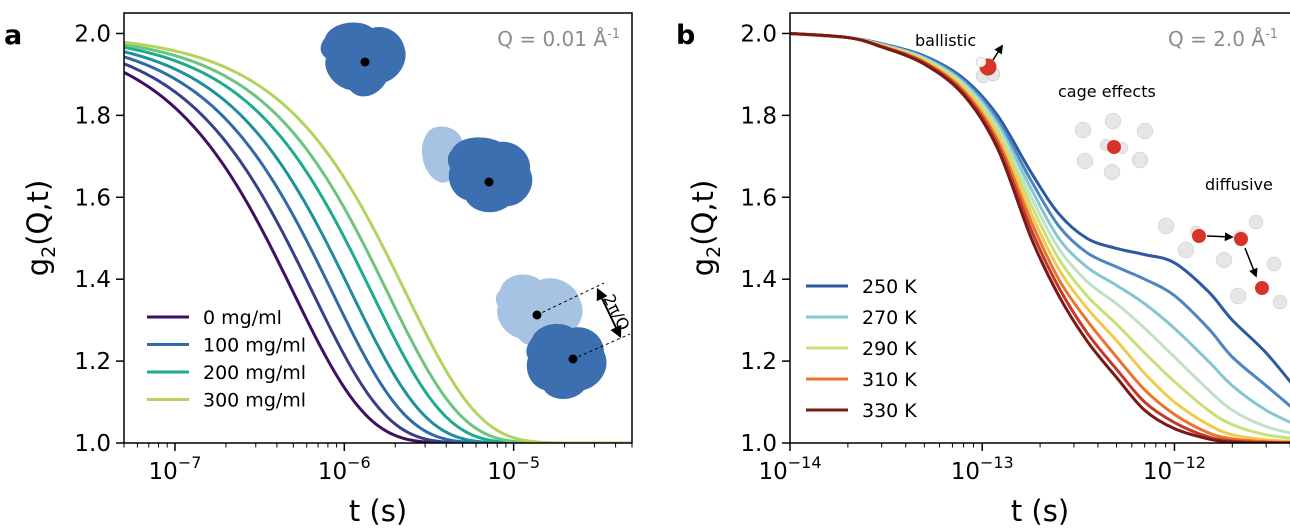 The image size is (1290, 529). I want to click on panel-a-y-label: g2(Q,t), so click(40, 228).